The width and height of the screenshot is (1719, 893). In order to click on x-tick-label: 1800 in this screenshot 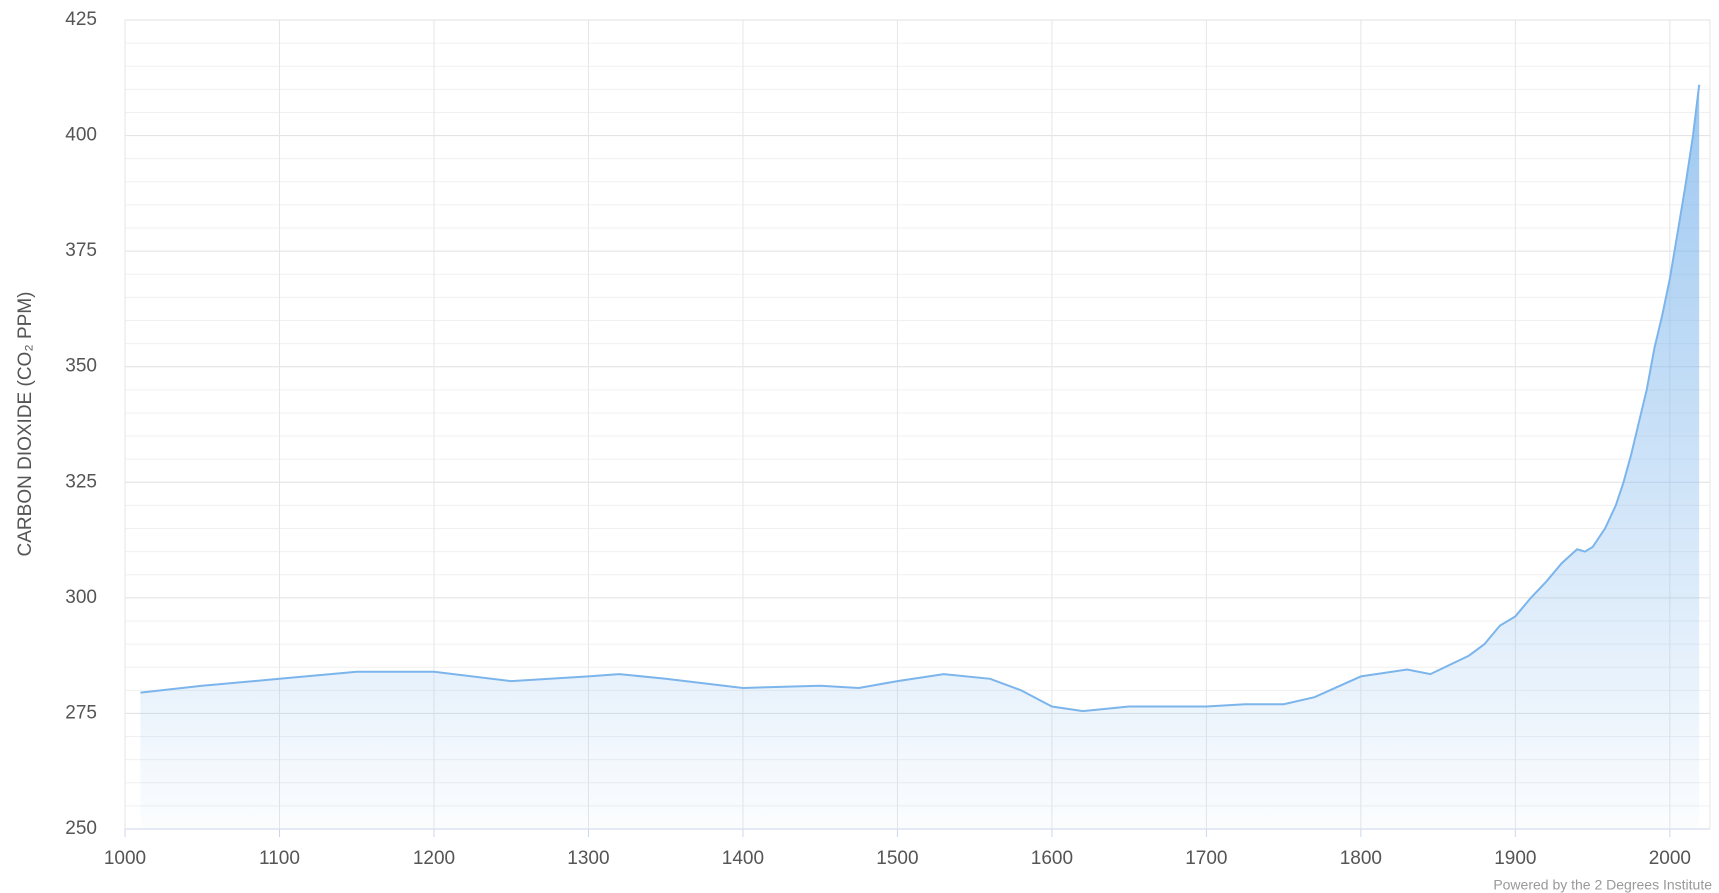, I will do `click(1361, 858)`.